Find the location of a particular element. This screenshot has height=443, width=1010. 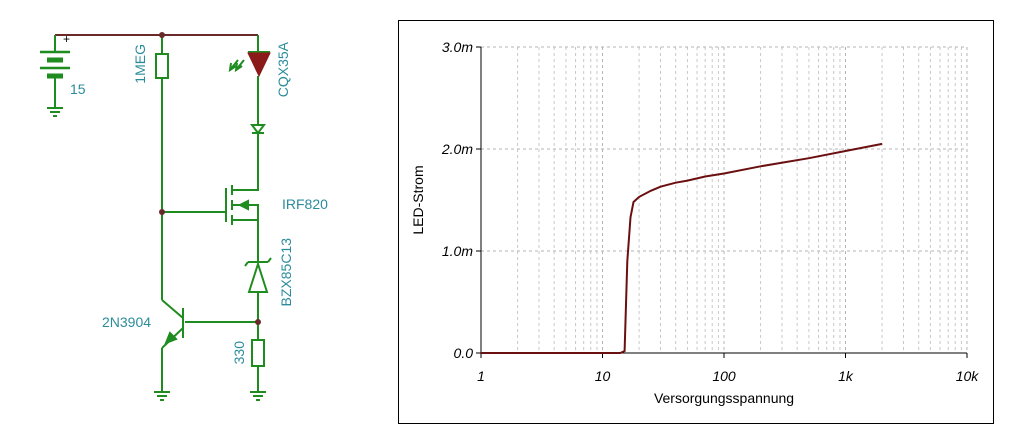

x-tick-label: 10k is located at coordinates (968, 376).